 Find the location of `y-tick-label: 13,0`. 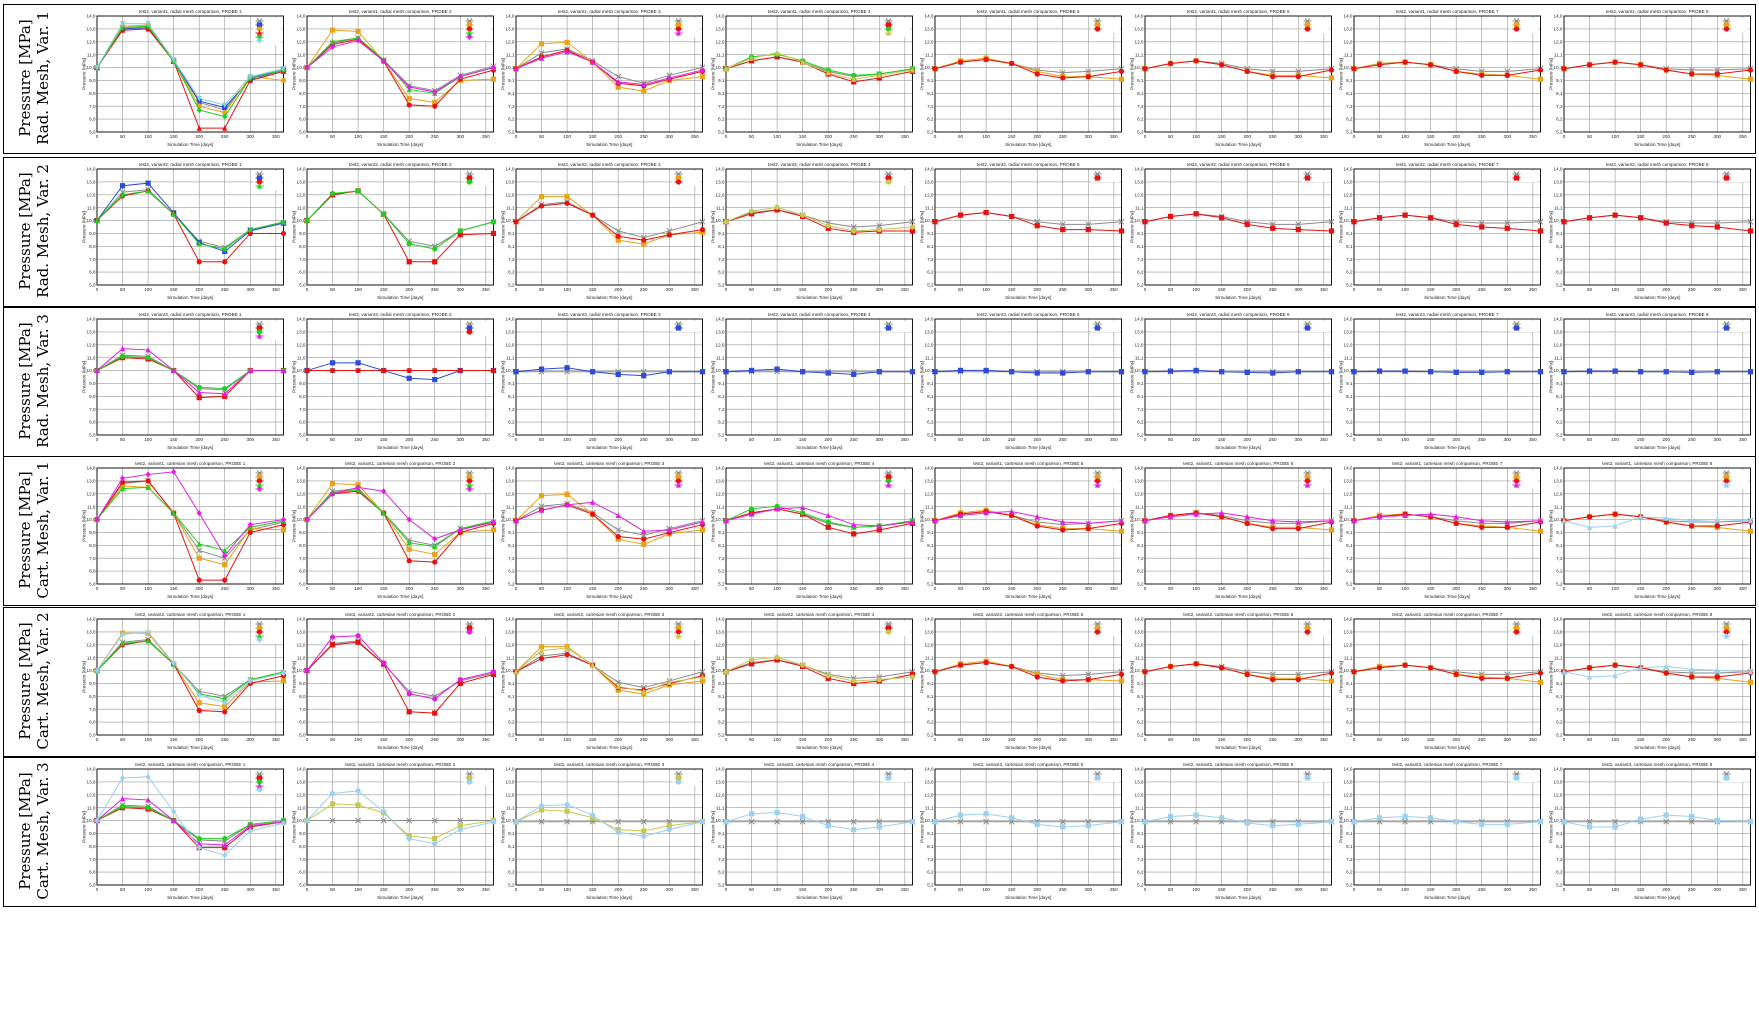

y-tick-label: 13,0 is located at coordinates (1138, 181).